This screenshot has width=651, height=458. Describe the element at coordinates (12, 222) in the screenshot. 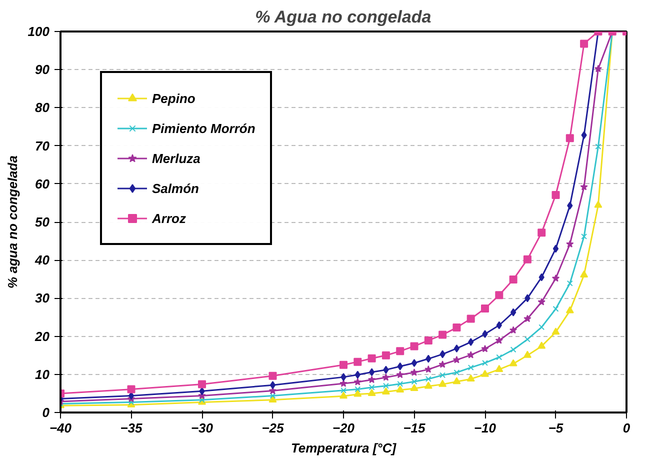

I see `y-axis-title: % agua no congelada` at that location.